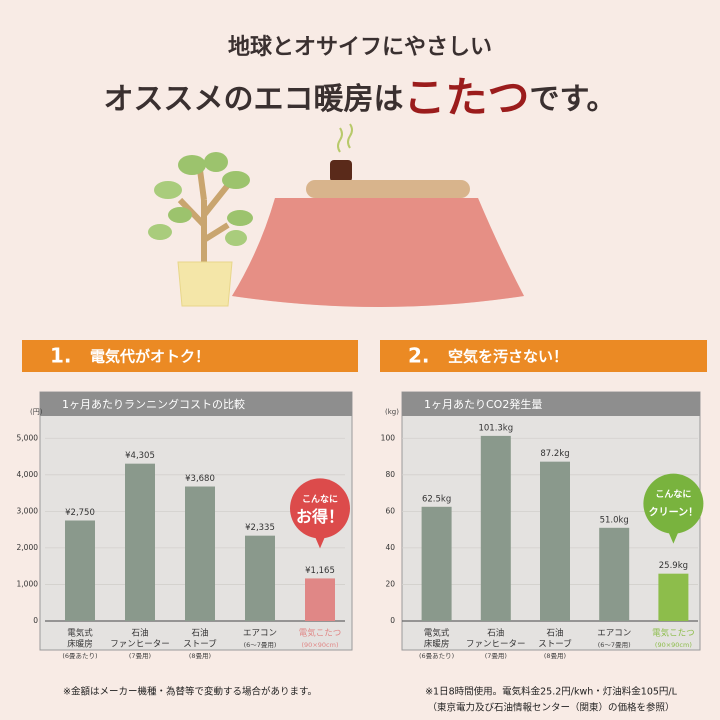 Image resolution: width=720 pixels, height=720 pixels. I want to click on y-tick-label: 5,000, so click(28, 437).